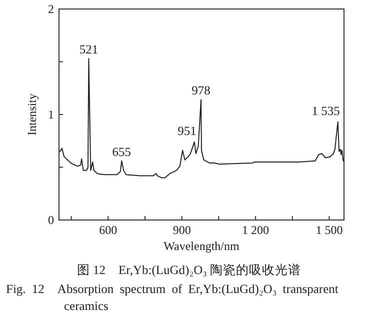  What do you see at coordinates (187, 131) in the screenshot?
I see `annotation: 951` at bounding box center [187, 131].